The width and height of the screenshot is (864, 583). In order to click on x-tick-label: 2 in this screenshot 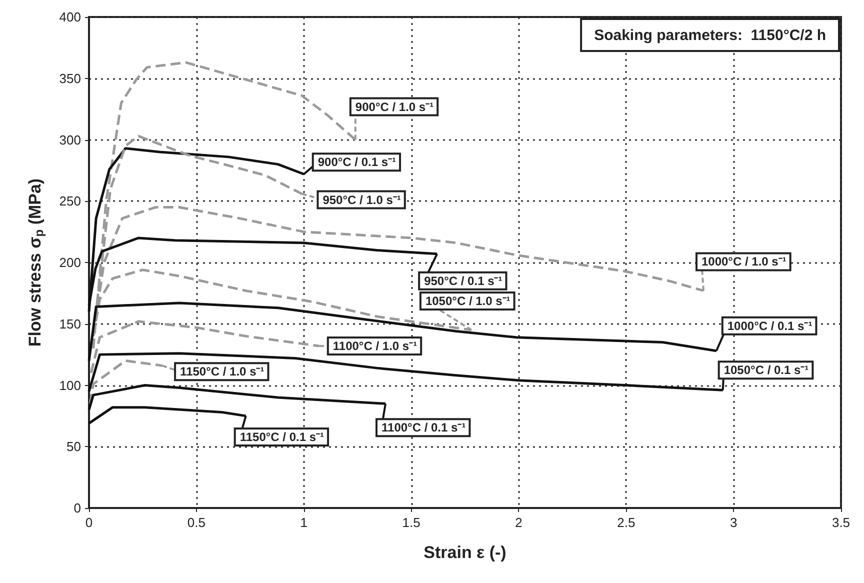, I will do `click(518, 522)`.